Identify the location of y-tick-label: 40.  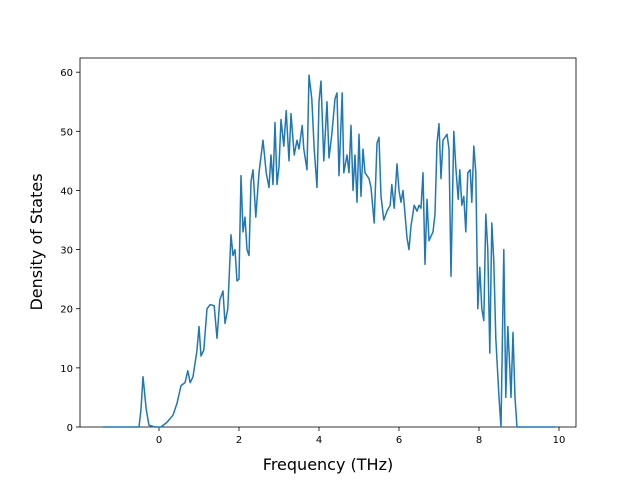
(66, 191).